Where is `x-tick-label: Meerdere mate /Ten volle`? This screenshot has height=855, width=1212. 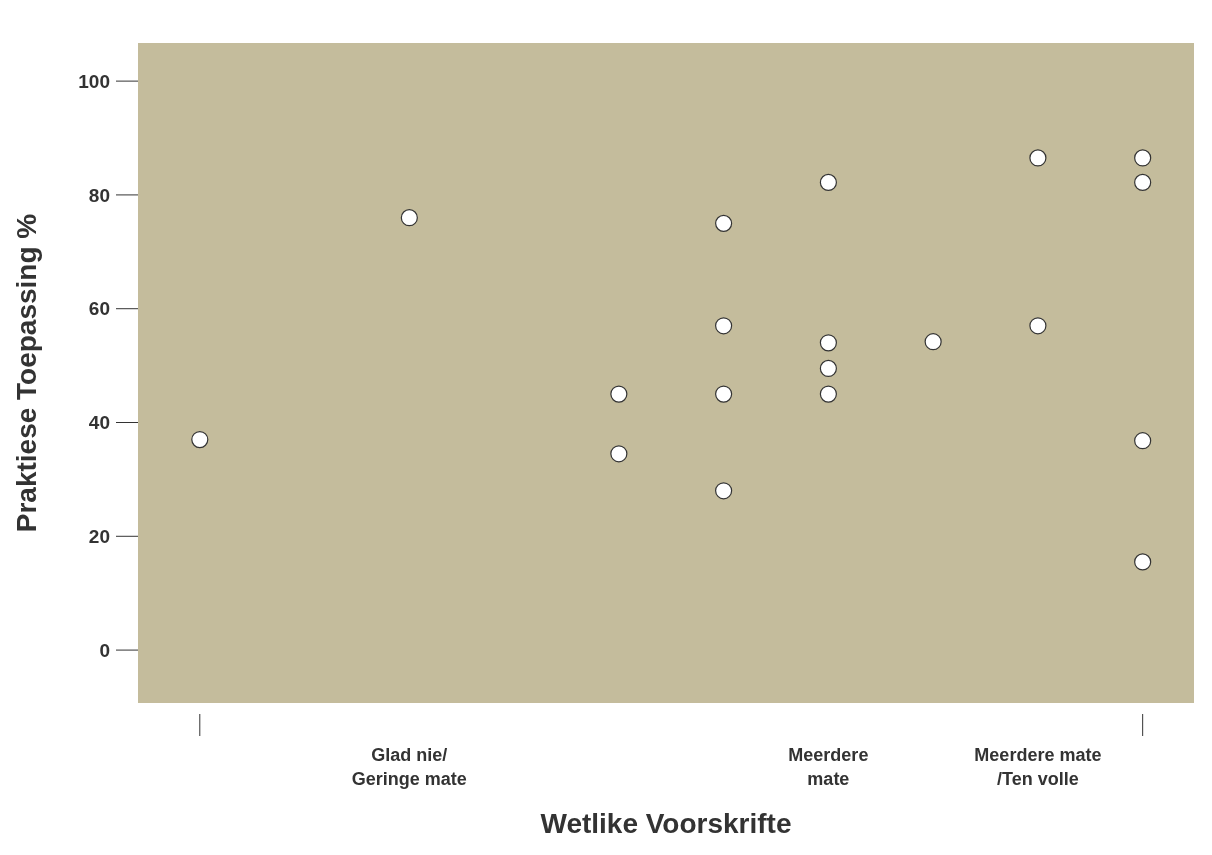 x-tick-label: Meerdere mate /Ten volle is located at coordinates (1038, 767).